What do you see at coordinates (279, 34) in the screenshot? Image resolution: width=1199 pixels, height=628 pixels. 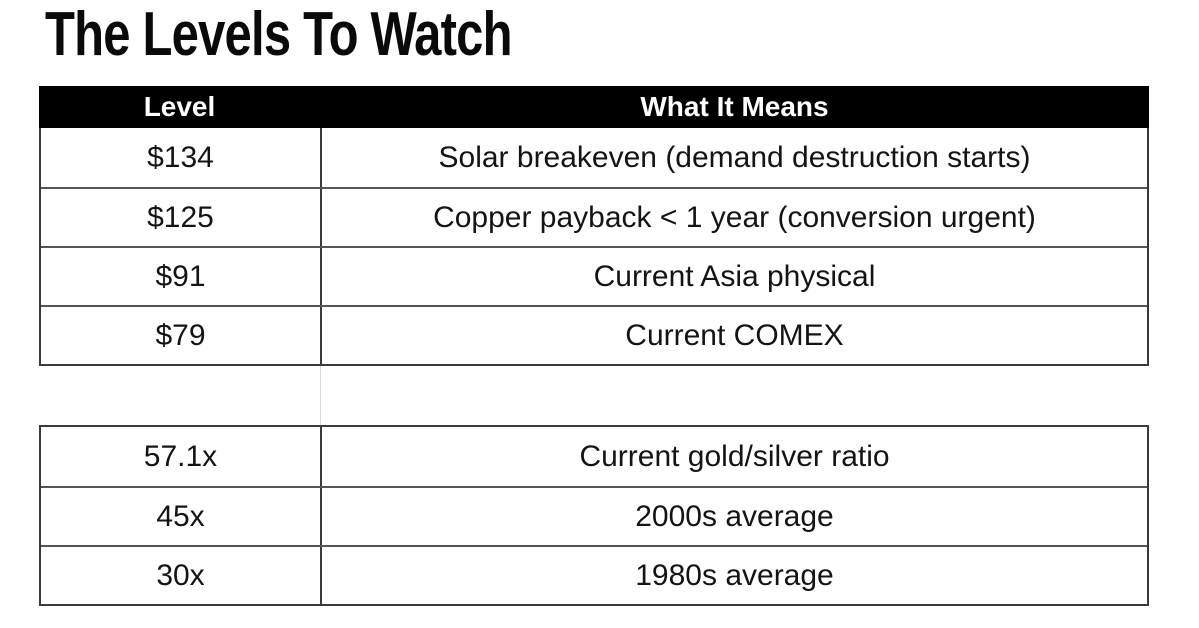 I see `page-title: The Levels To Watch` at bounding box center [279, 34].